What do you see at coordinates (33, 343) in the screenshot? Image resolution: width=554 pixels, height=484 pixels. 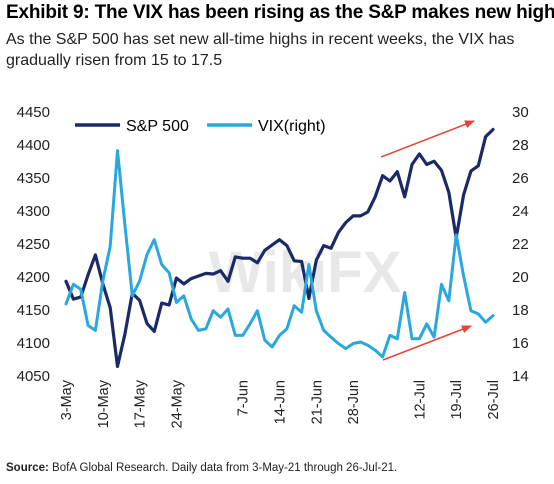 I see `y-left-tick-label: 4100` at bounding box center [33, 343].